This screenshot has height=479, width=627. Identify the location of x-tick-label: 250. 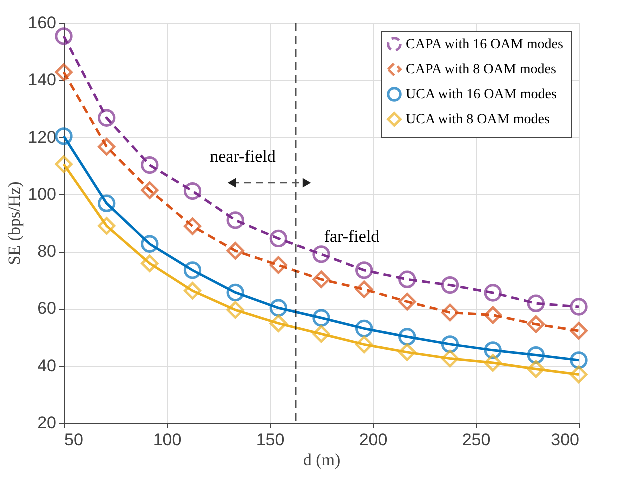
(476, 440).